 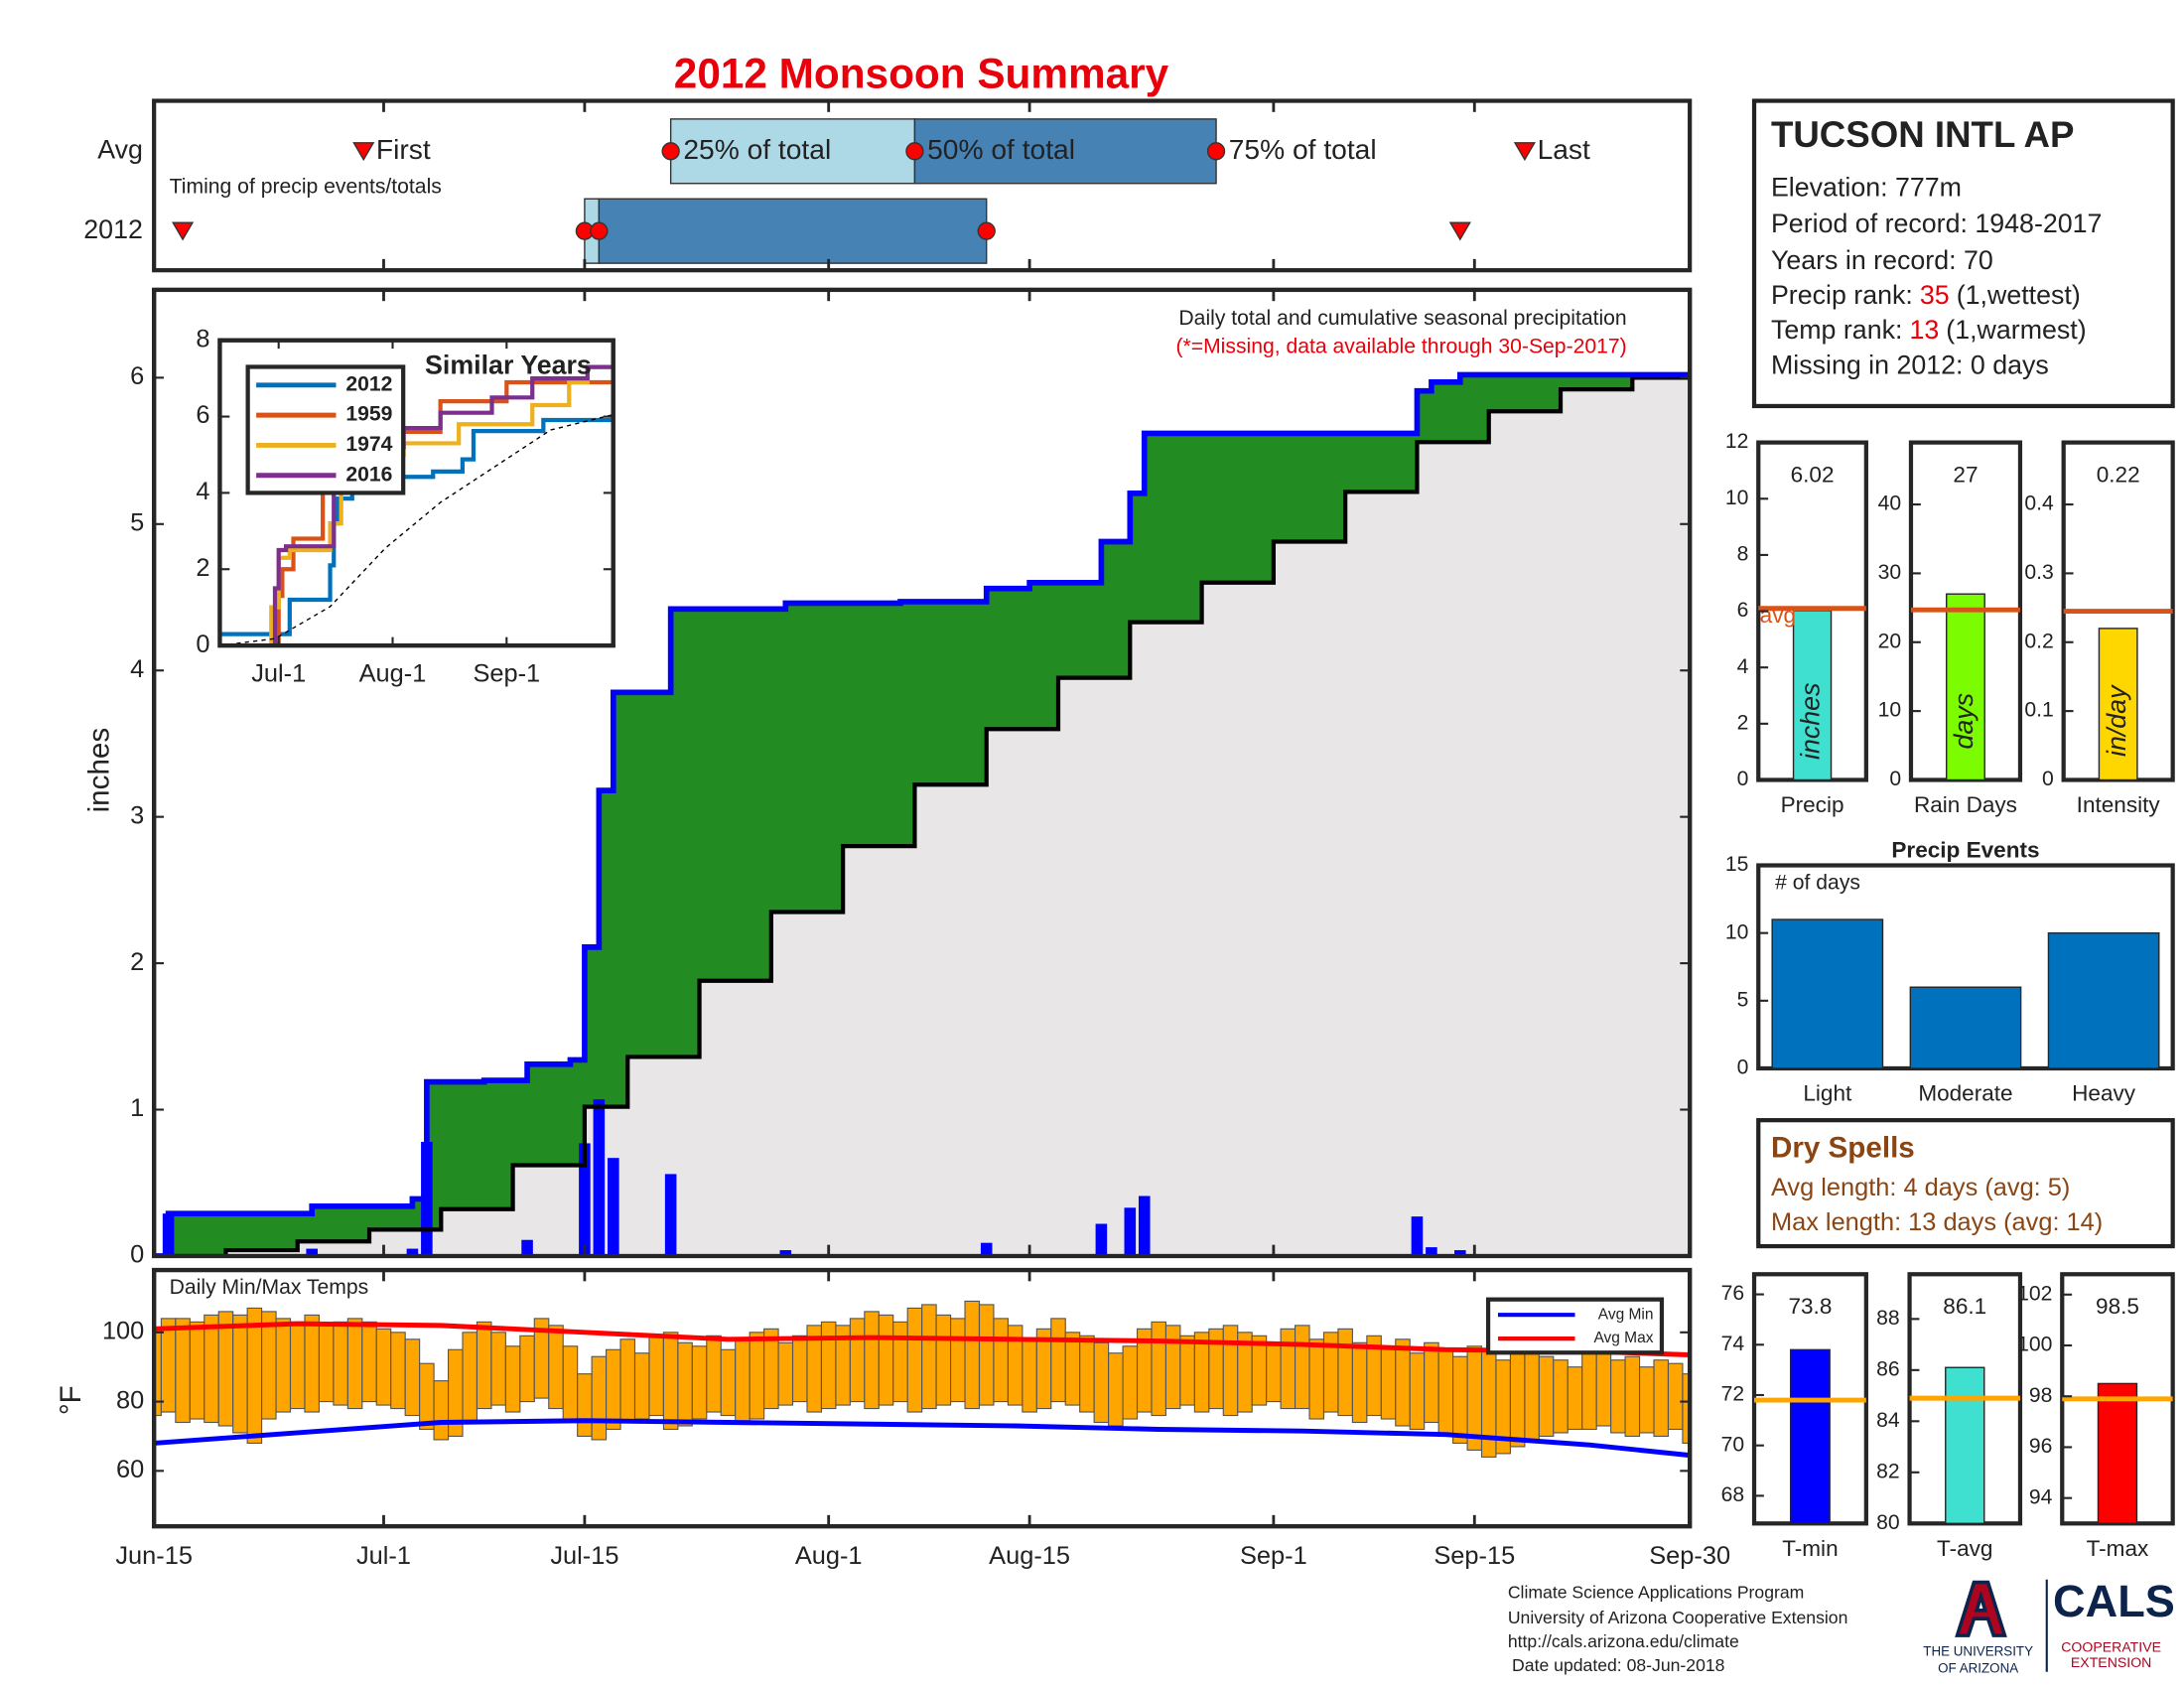 What do you see at coordinates (1689, 1556) in the screenshot?
I see `x-tick-label: Sep-30` at bounding box center [1689, 1556].